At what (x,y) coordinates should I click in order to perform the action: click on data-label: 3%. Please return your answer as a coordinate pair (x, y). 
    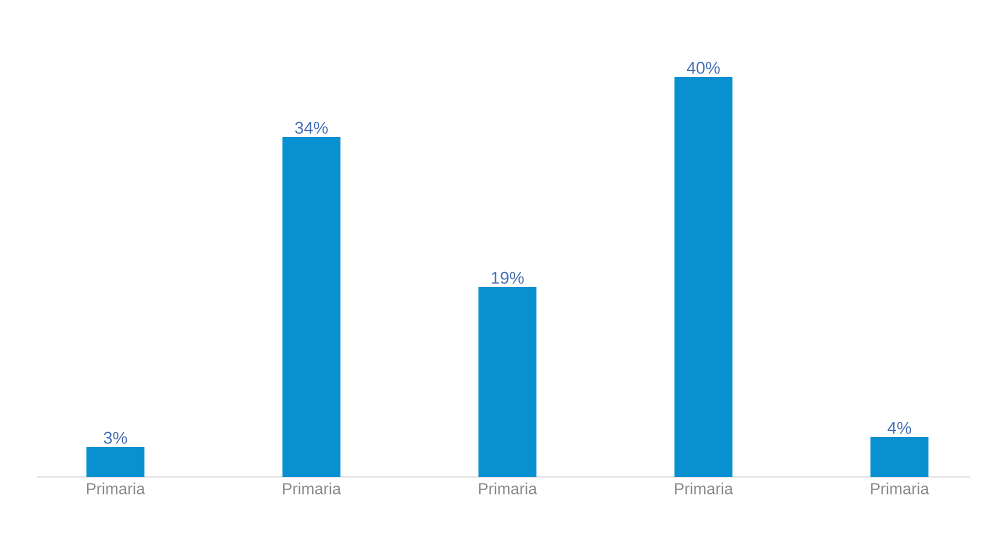
    Looking at the image, I should click on (116, 438).